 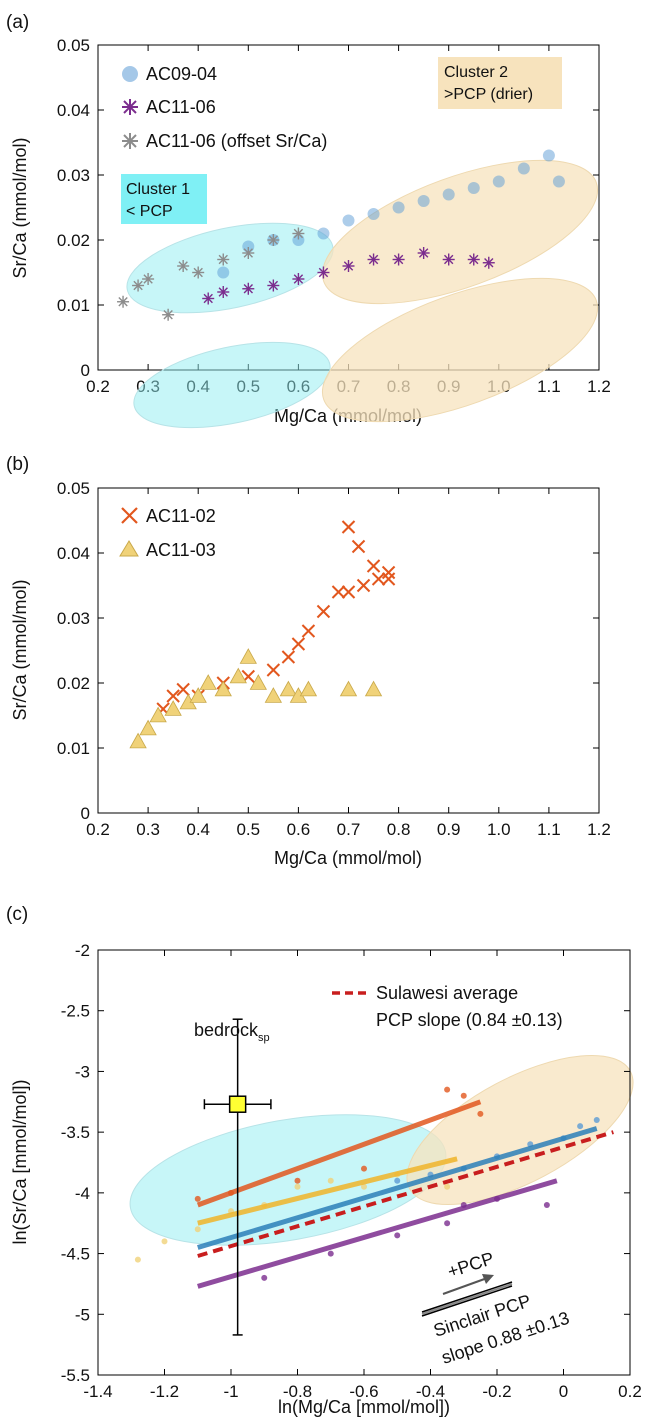 I want to click on panel-c-fit-lines, so click(x=405, y=1194).